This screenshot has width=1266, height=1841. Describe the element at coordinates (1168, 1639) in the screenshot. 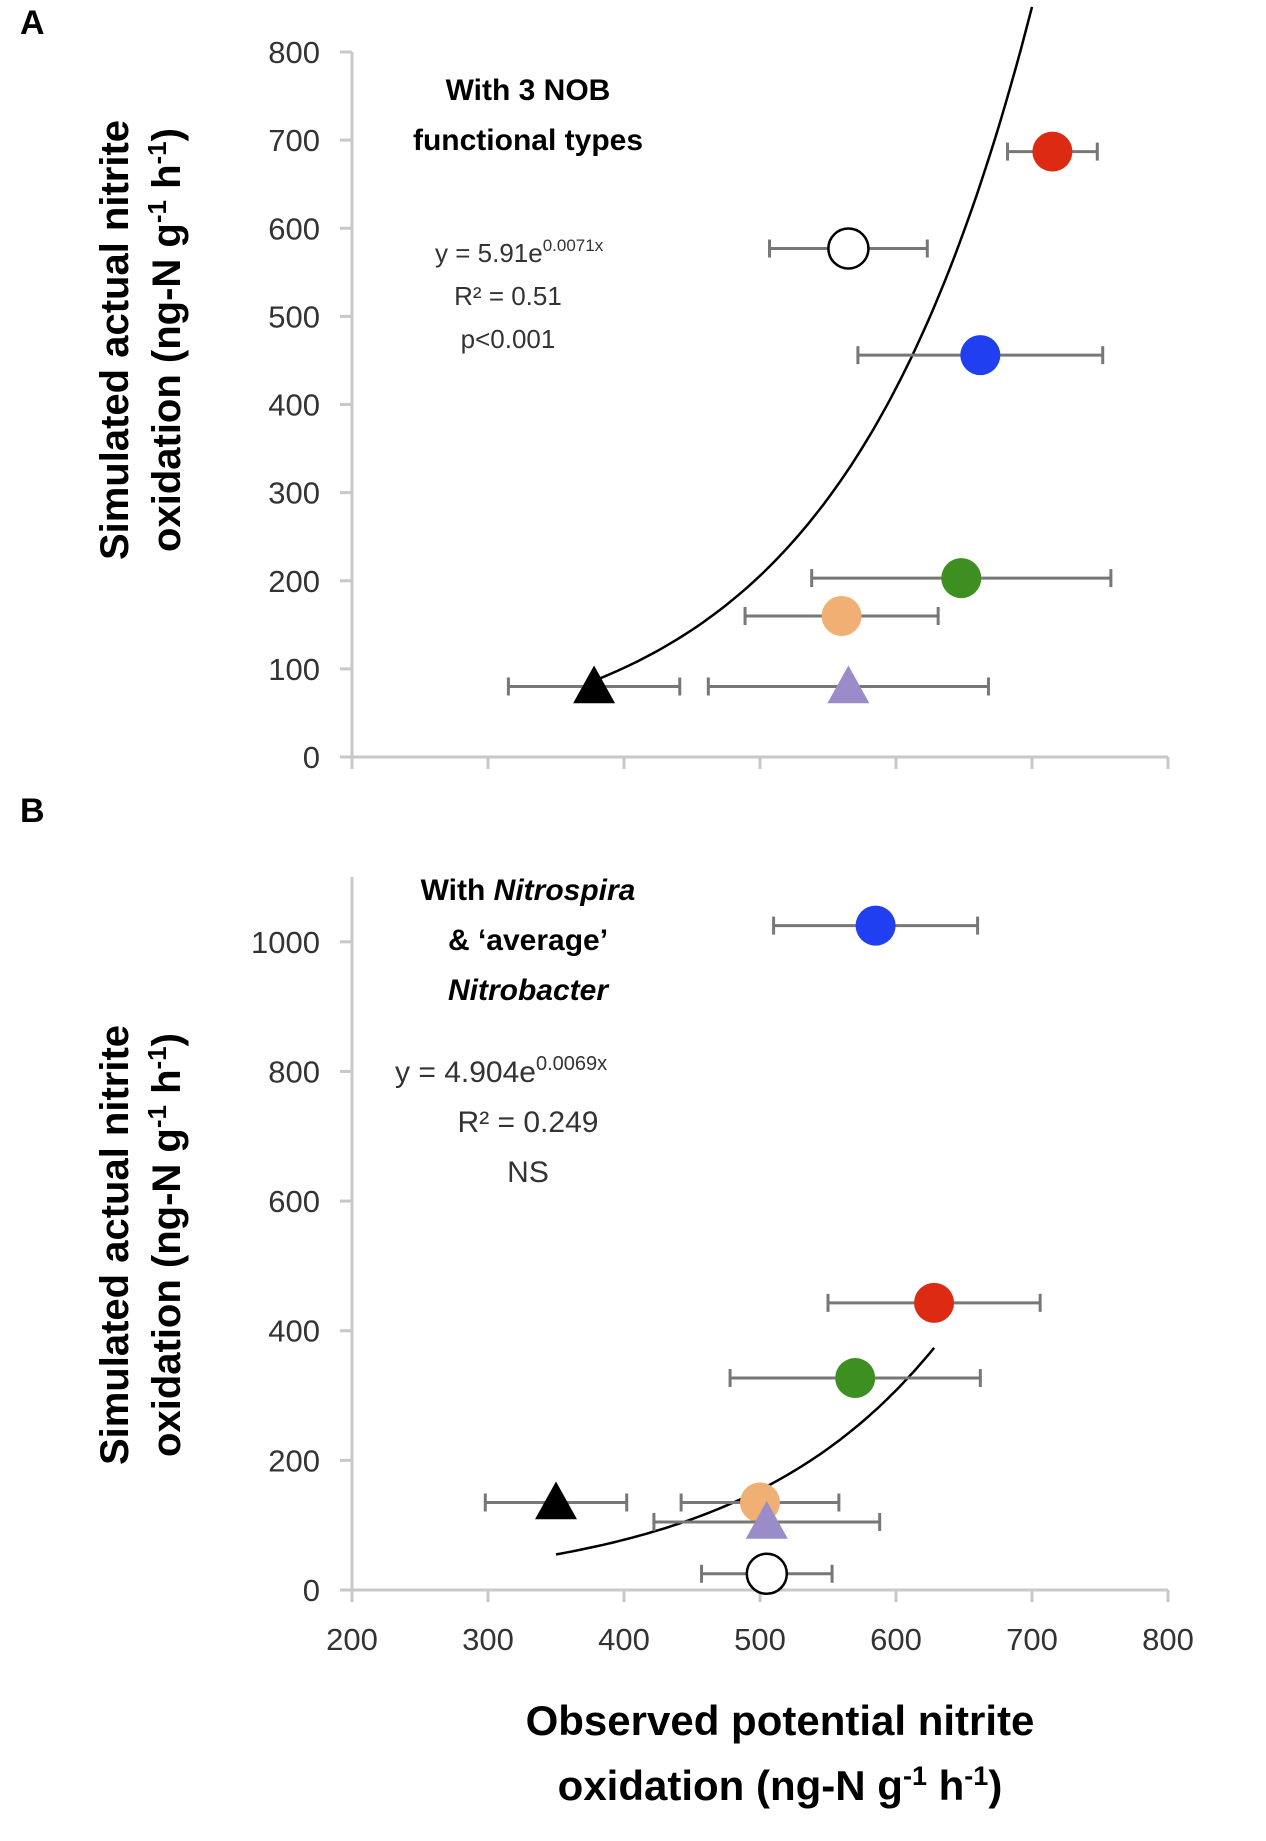

I see `x-tick-label-b: 800` at that location.